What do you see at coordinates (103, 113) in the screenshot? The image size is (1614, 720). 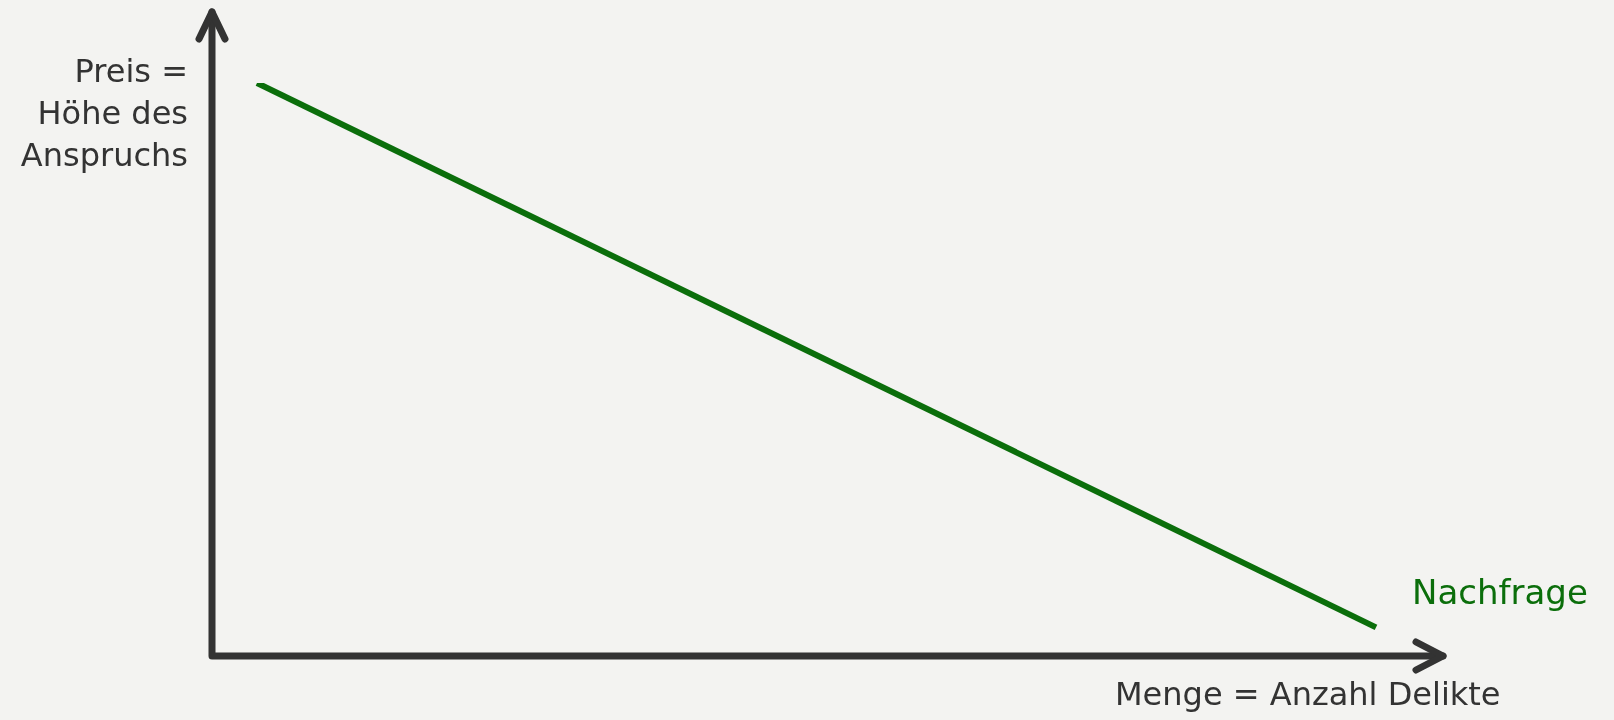 I see `y-axis-title: Preis = Höhe des Anspruchs` at bounding box center [103, 113].